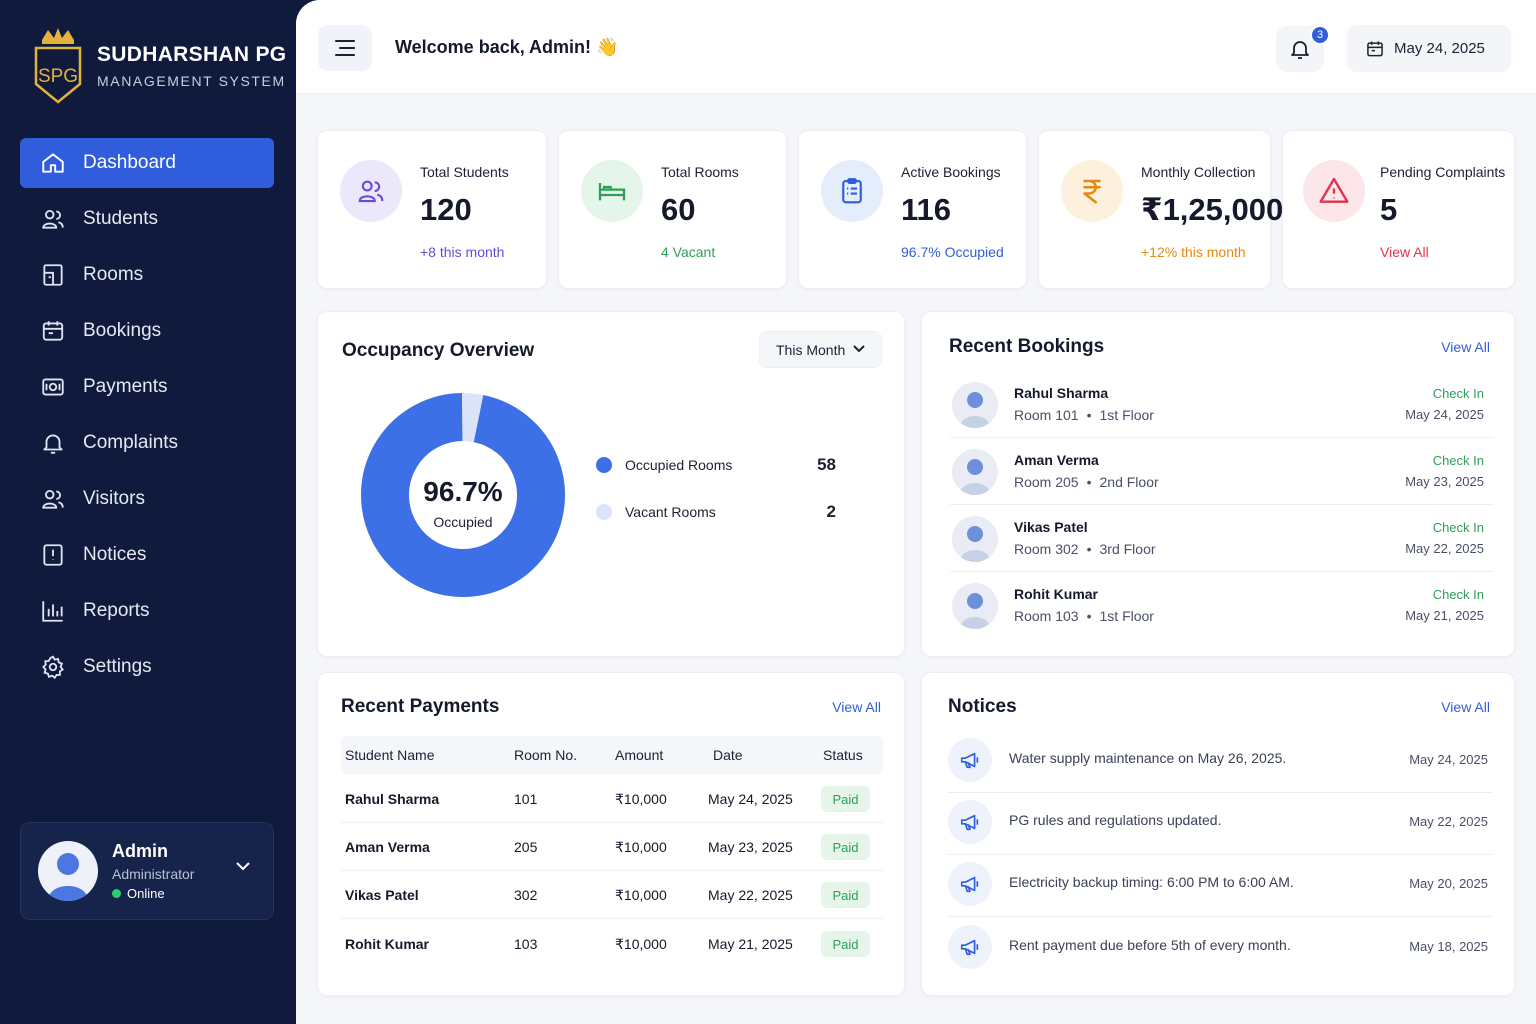 The height and width of the screenshot is (1024, 1536). What do you see at coordinates (159, 66) in the screenshot?
I see `brand: SPG SUDHARSHAN PG MANAGEMENT SYSTEM` at bounding box center [159, 66].